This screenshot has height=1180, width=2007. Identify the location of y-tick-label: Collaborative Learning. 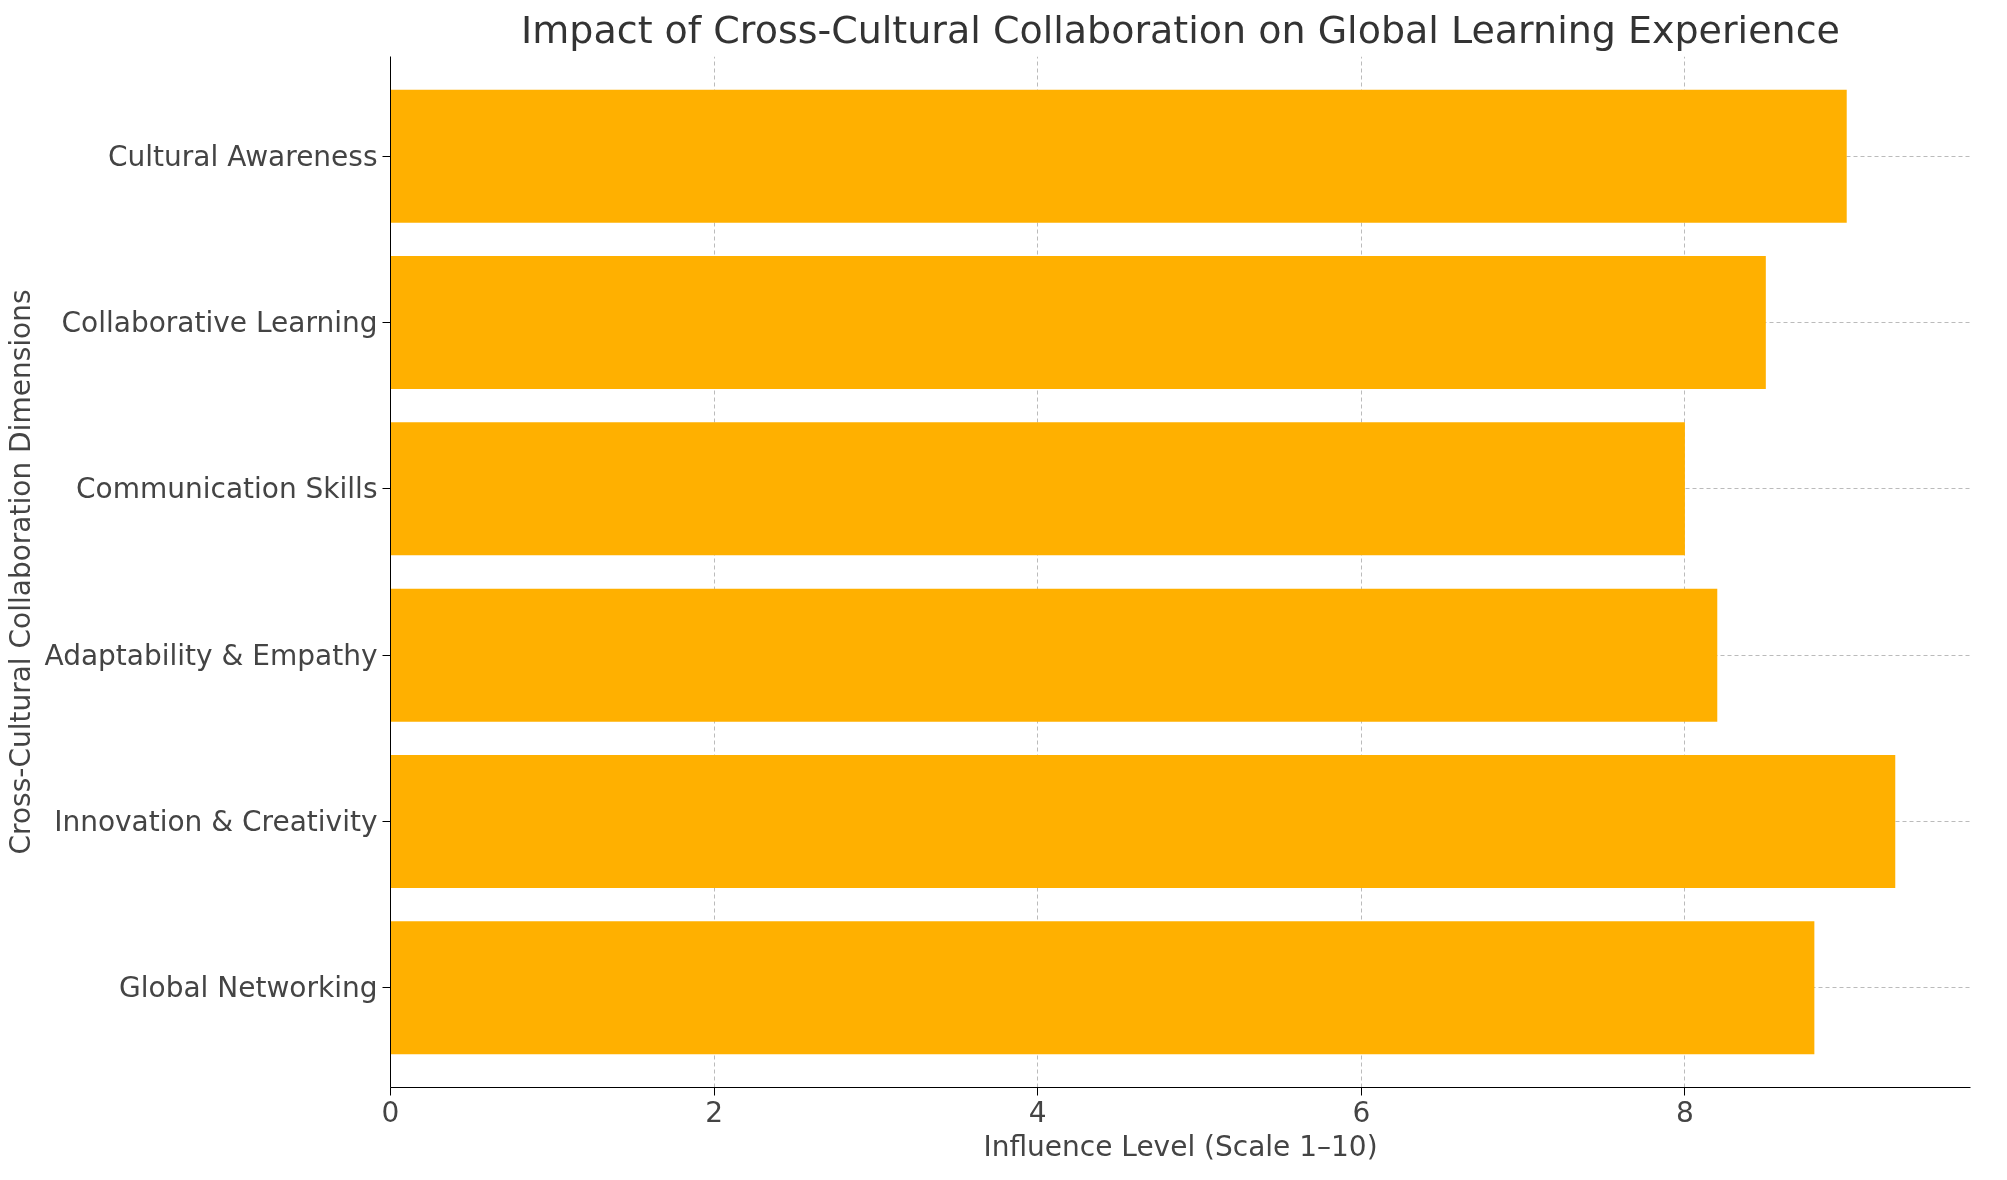
(219, 323).